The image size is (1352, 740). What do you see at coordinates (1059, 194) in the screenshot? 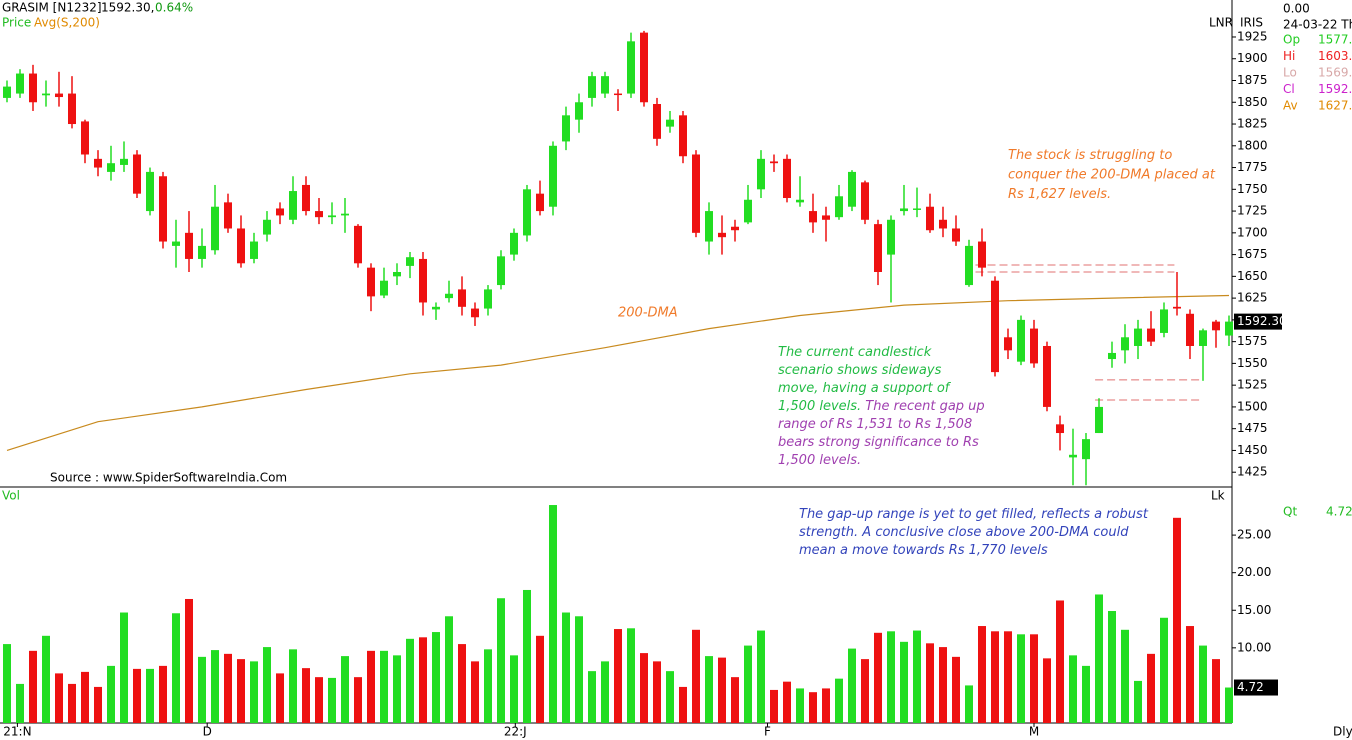
I see `annotation-part: Rs 1,627 levels.` at bounding box center [1059, 194].